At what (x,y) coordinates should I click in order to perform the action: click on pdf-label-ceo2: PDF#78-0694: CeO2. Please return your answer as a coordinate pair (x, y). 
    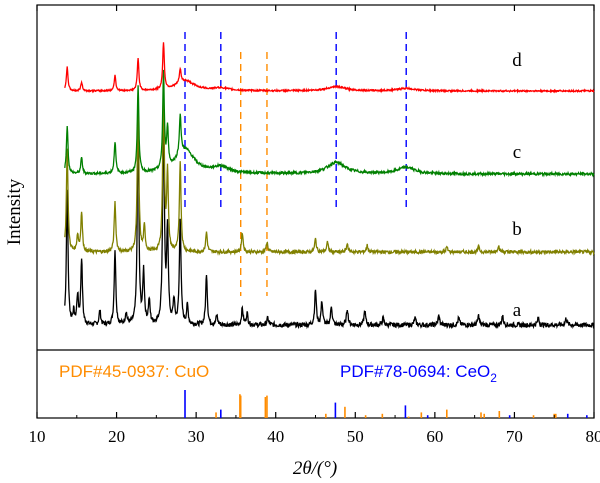
    Looking at the image, I should click on (418, 373).